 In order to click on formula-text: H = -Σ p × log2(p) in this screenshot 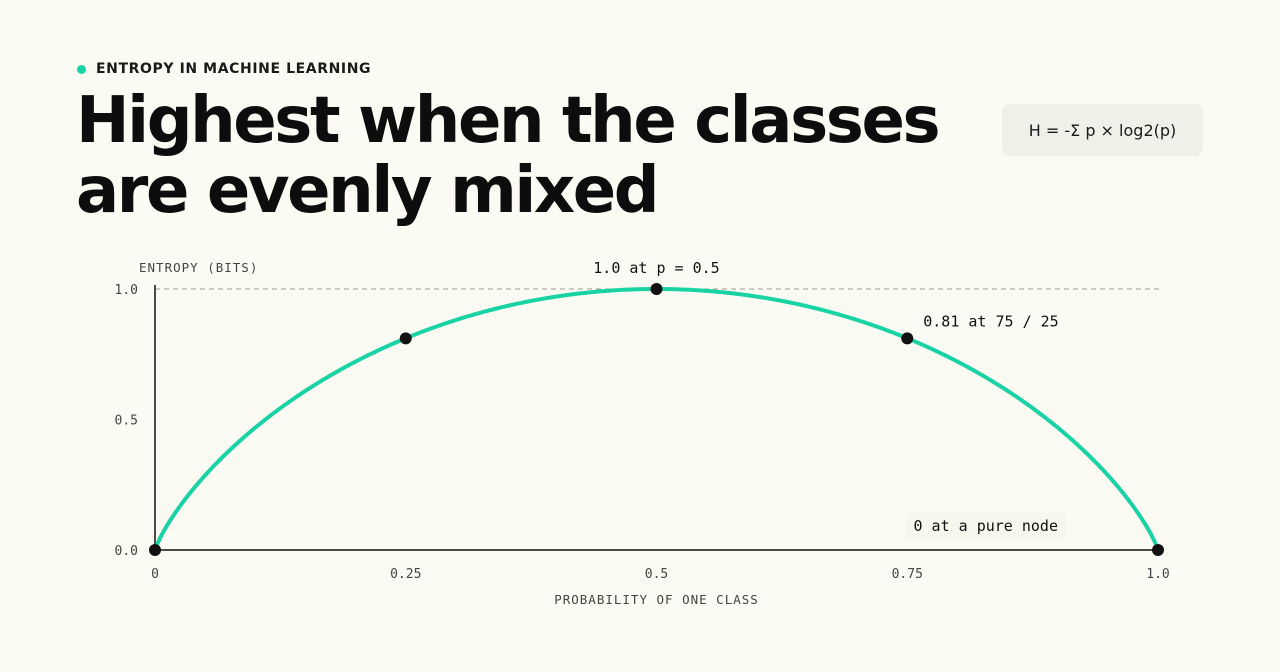, I will do `click(1102, 130)`.